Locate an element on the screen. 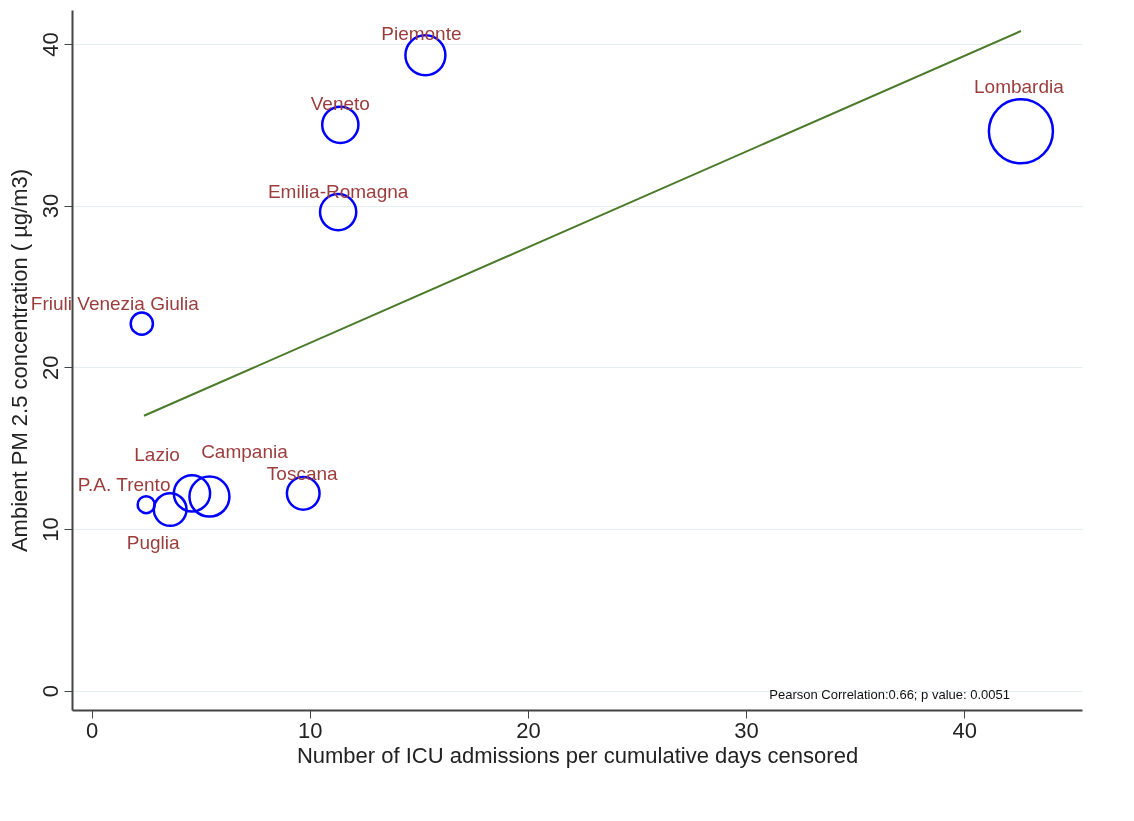 Image resolution: width=1134 pixels, height=821 pixels. x-tick-label: 40 is located at coordinates (964, 730).